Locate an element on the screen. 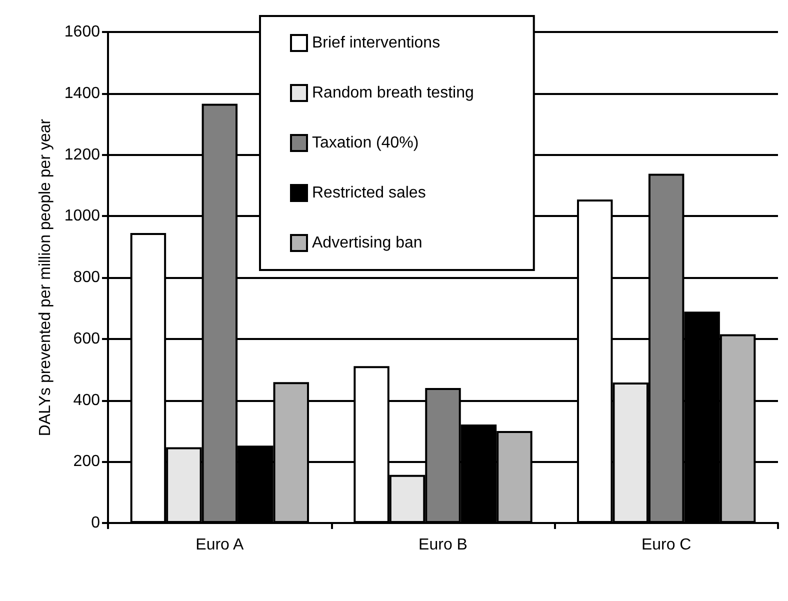 This screenshot has width=788, height=601. x-tick-label: Euro C is located at coordinates (666, 545).